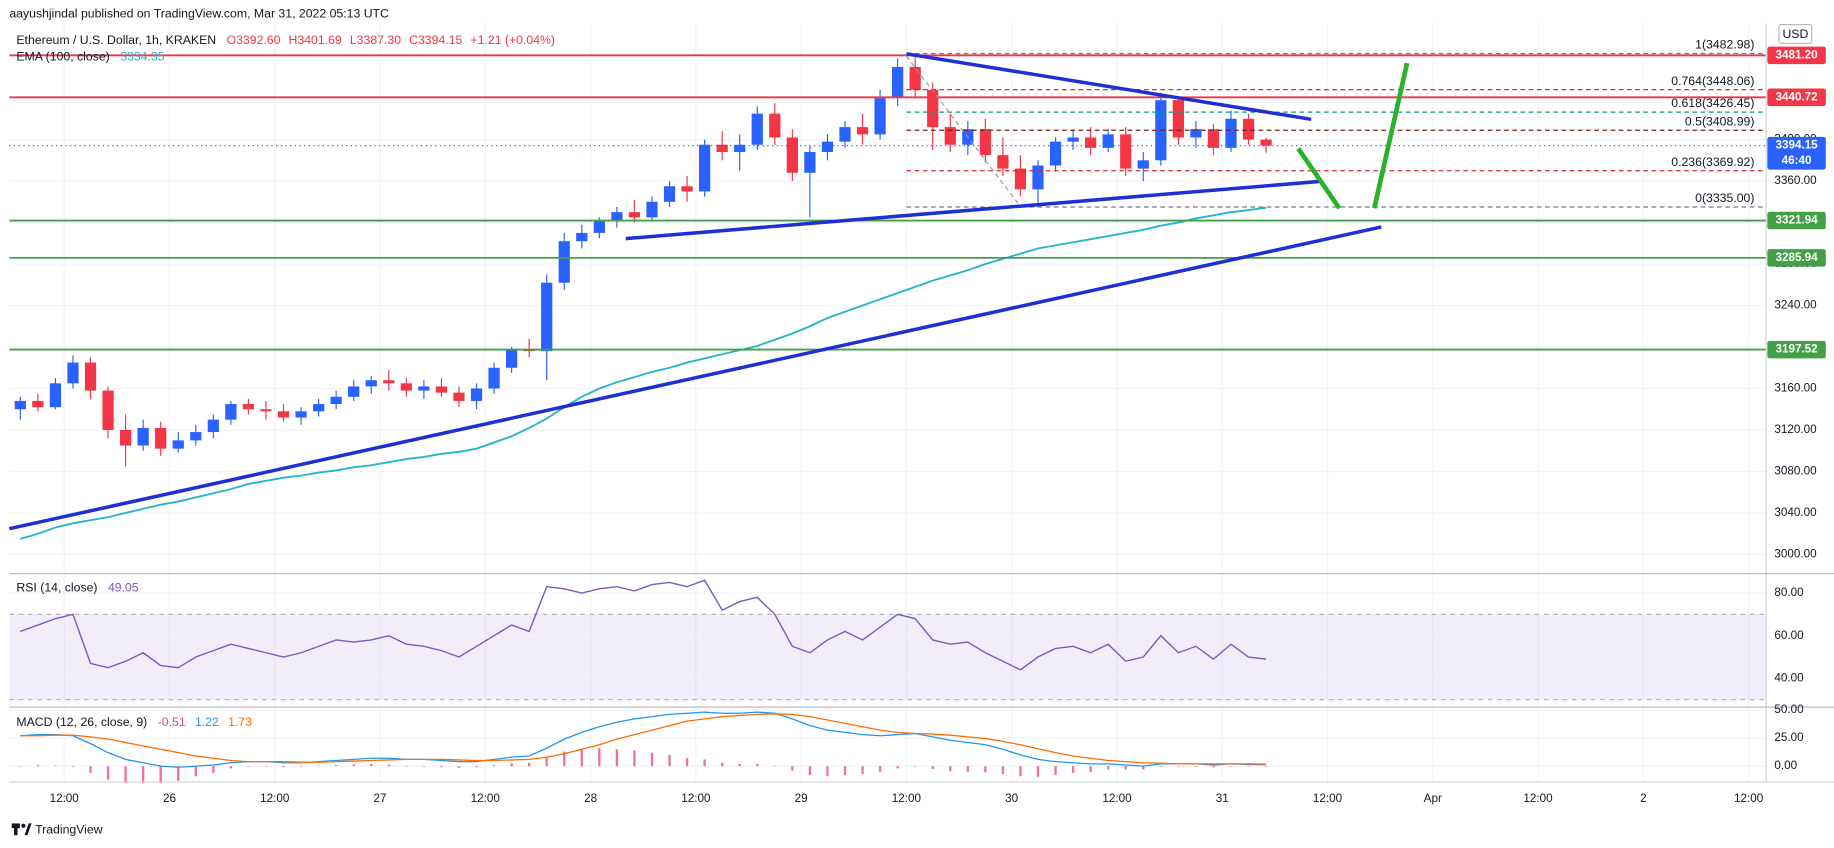  I want to click on price-box-label: 3394.15, so click(1796, 145).